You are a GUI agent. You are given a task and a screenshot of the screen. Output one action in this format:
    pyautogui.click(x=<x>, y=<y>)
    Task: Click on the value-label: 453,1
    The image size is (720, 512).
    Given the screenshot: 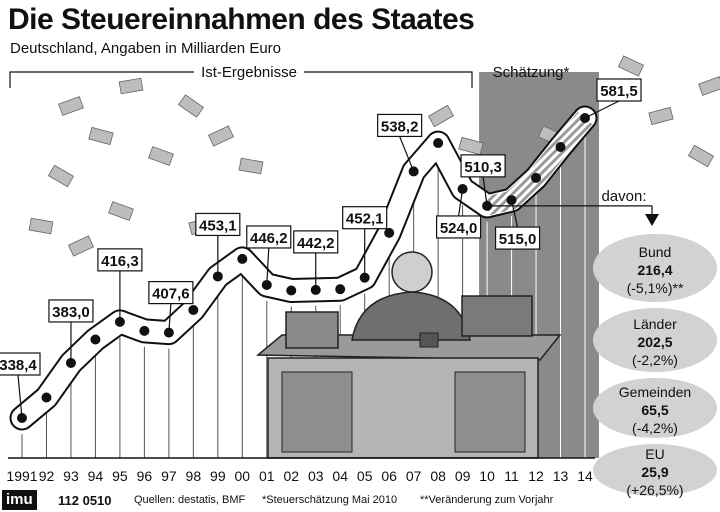 What is the action you would take?
    pyautogui.click(x=218, y=225)
    